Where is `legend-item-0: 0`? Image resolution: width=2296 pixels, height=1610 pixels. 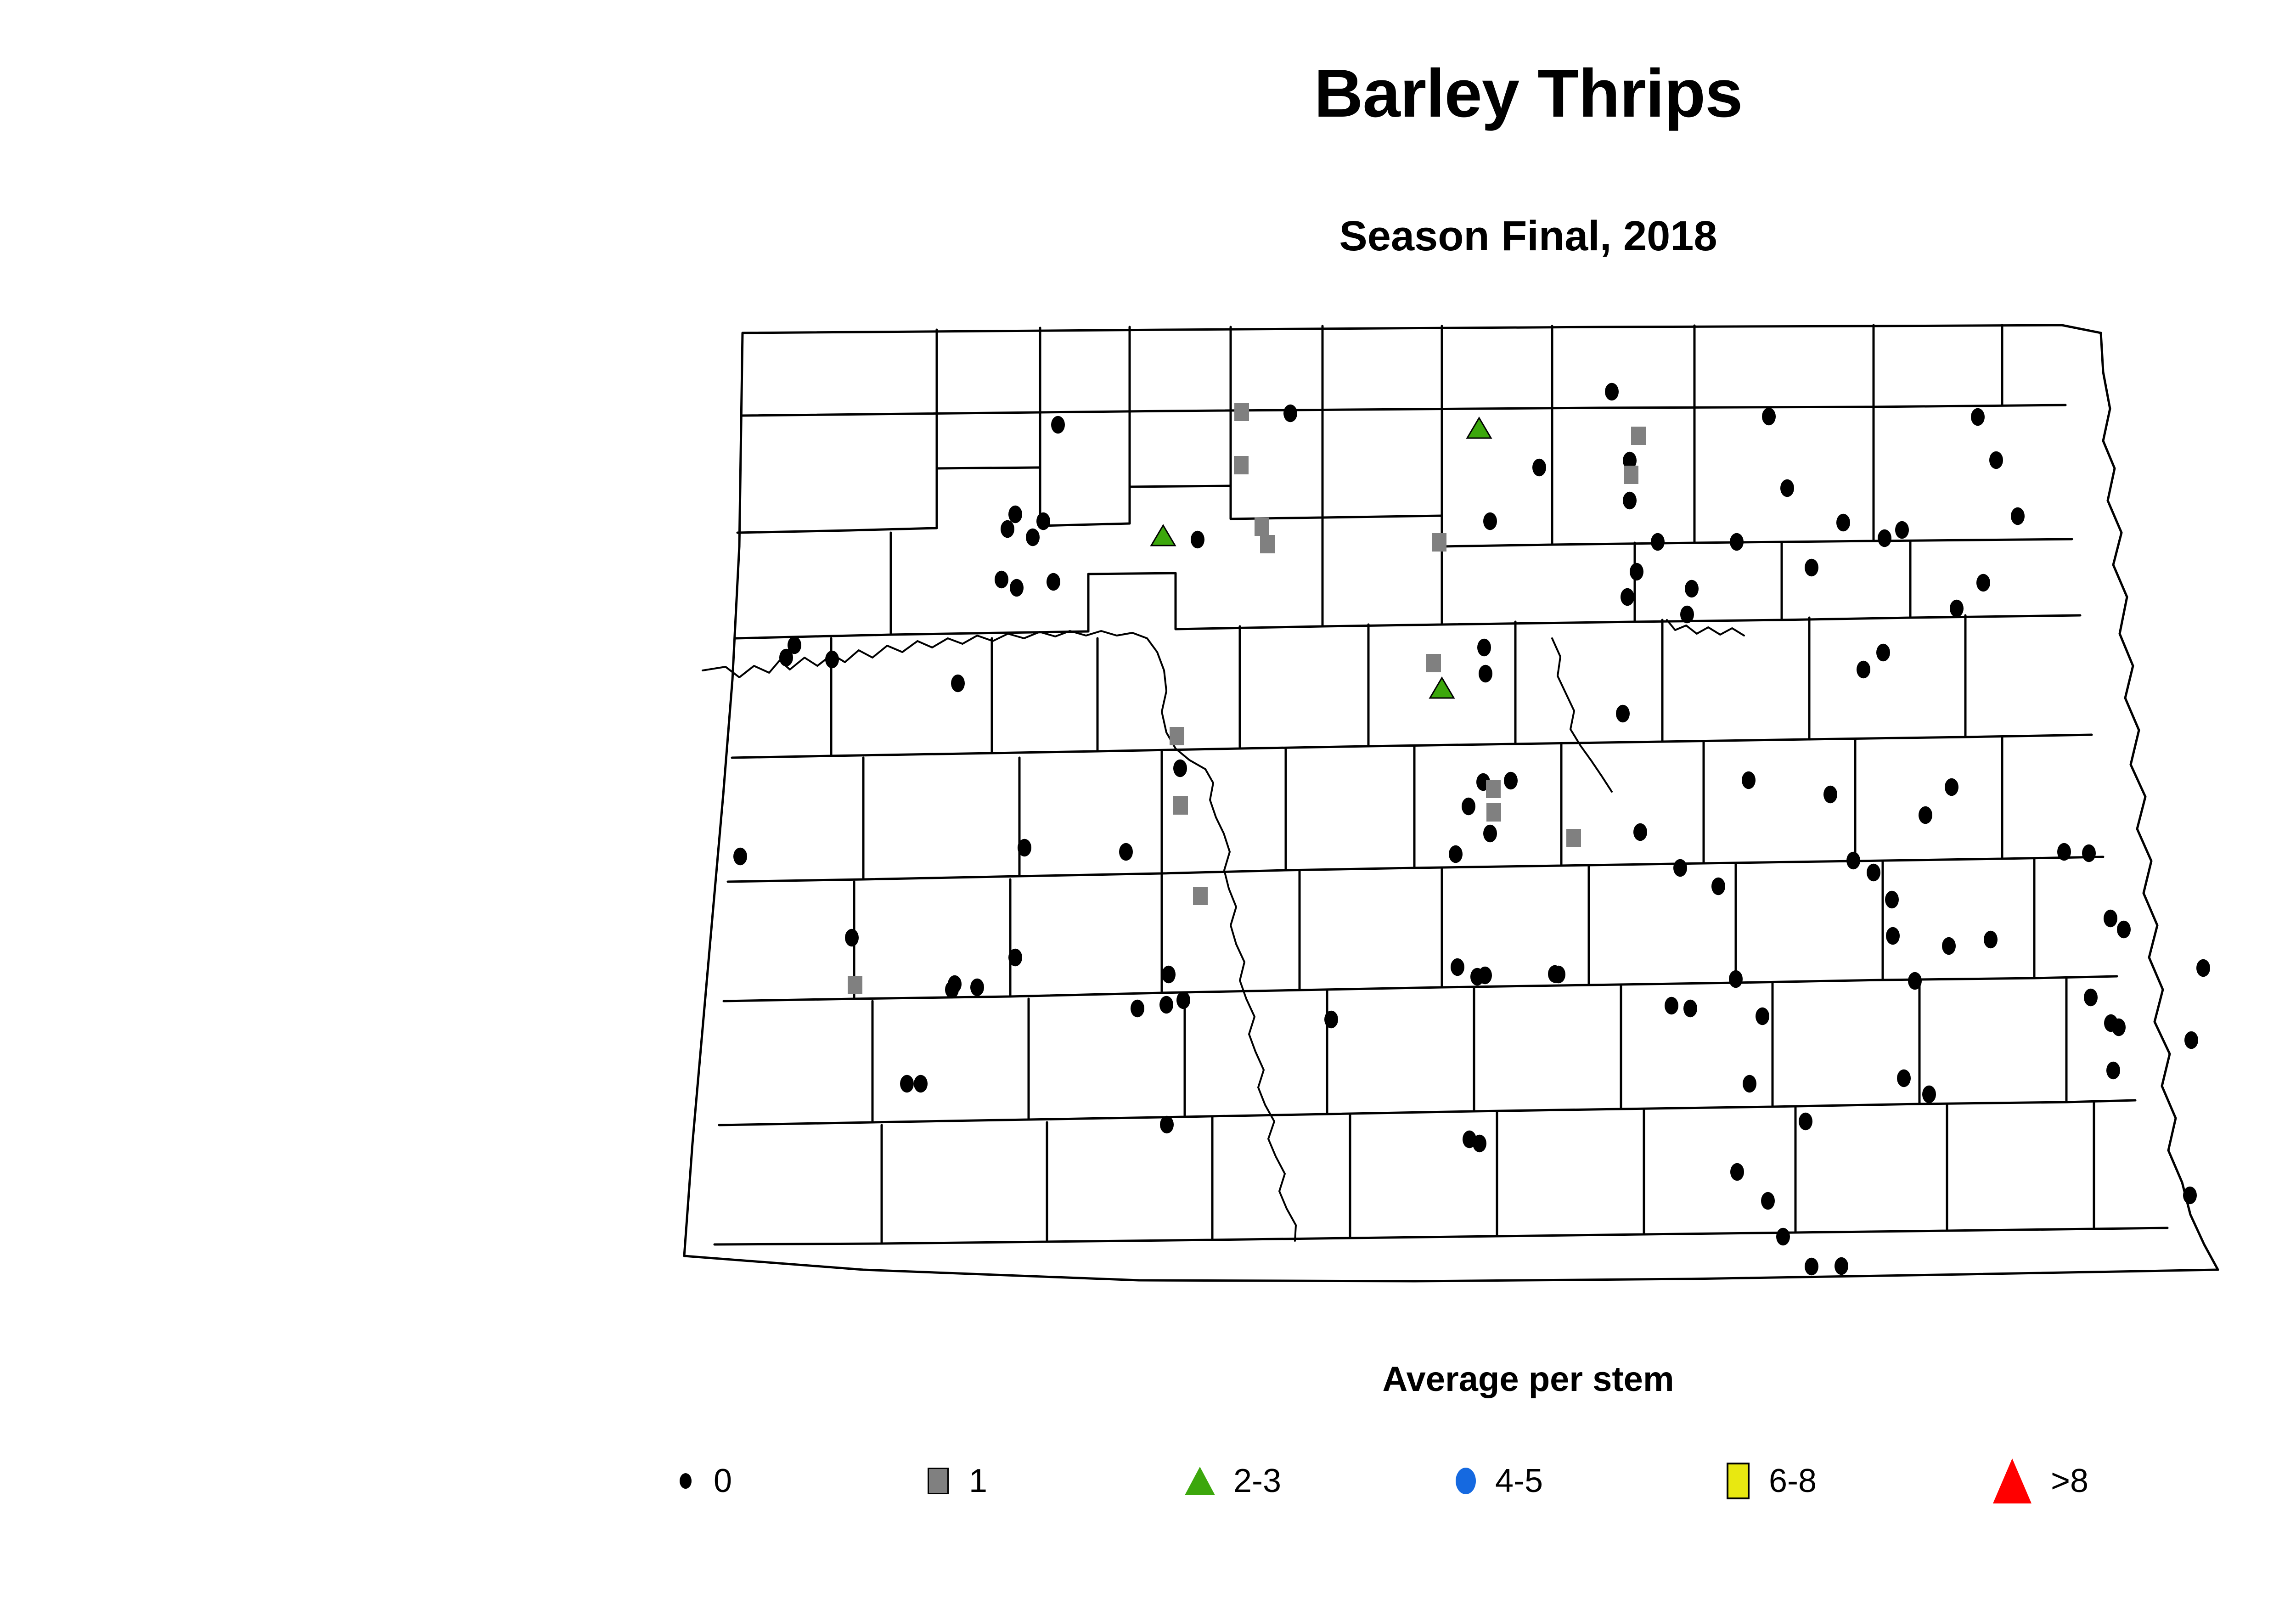 legend-item-0: 0 is located at coordinates (706, 1481).